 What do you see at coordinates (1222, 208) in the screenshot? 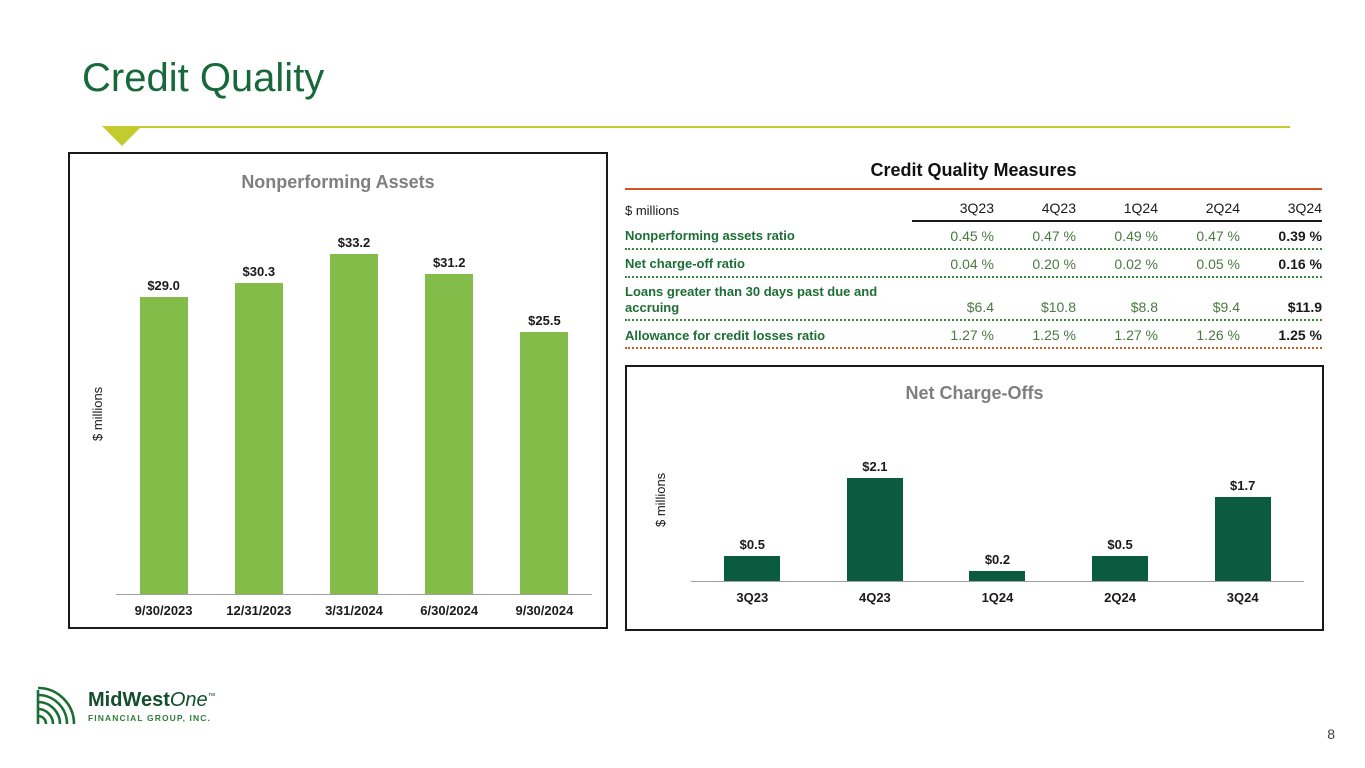
I see `table-column-header: 2Q24` at bounding box center [1222, 208].